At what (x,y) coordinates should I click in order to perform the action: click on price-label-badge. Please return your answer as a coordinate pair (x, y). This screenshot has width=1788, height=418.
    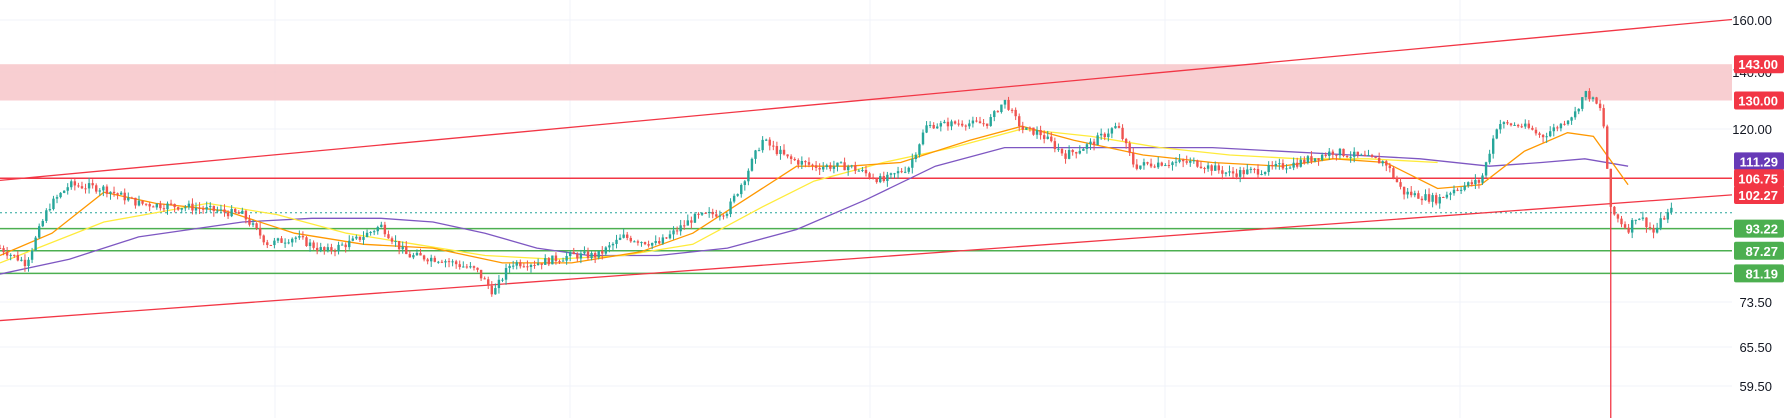
    Looking at the image, I should click on (1759, 273).